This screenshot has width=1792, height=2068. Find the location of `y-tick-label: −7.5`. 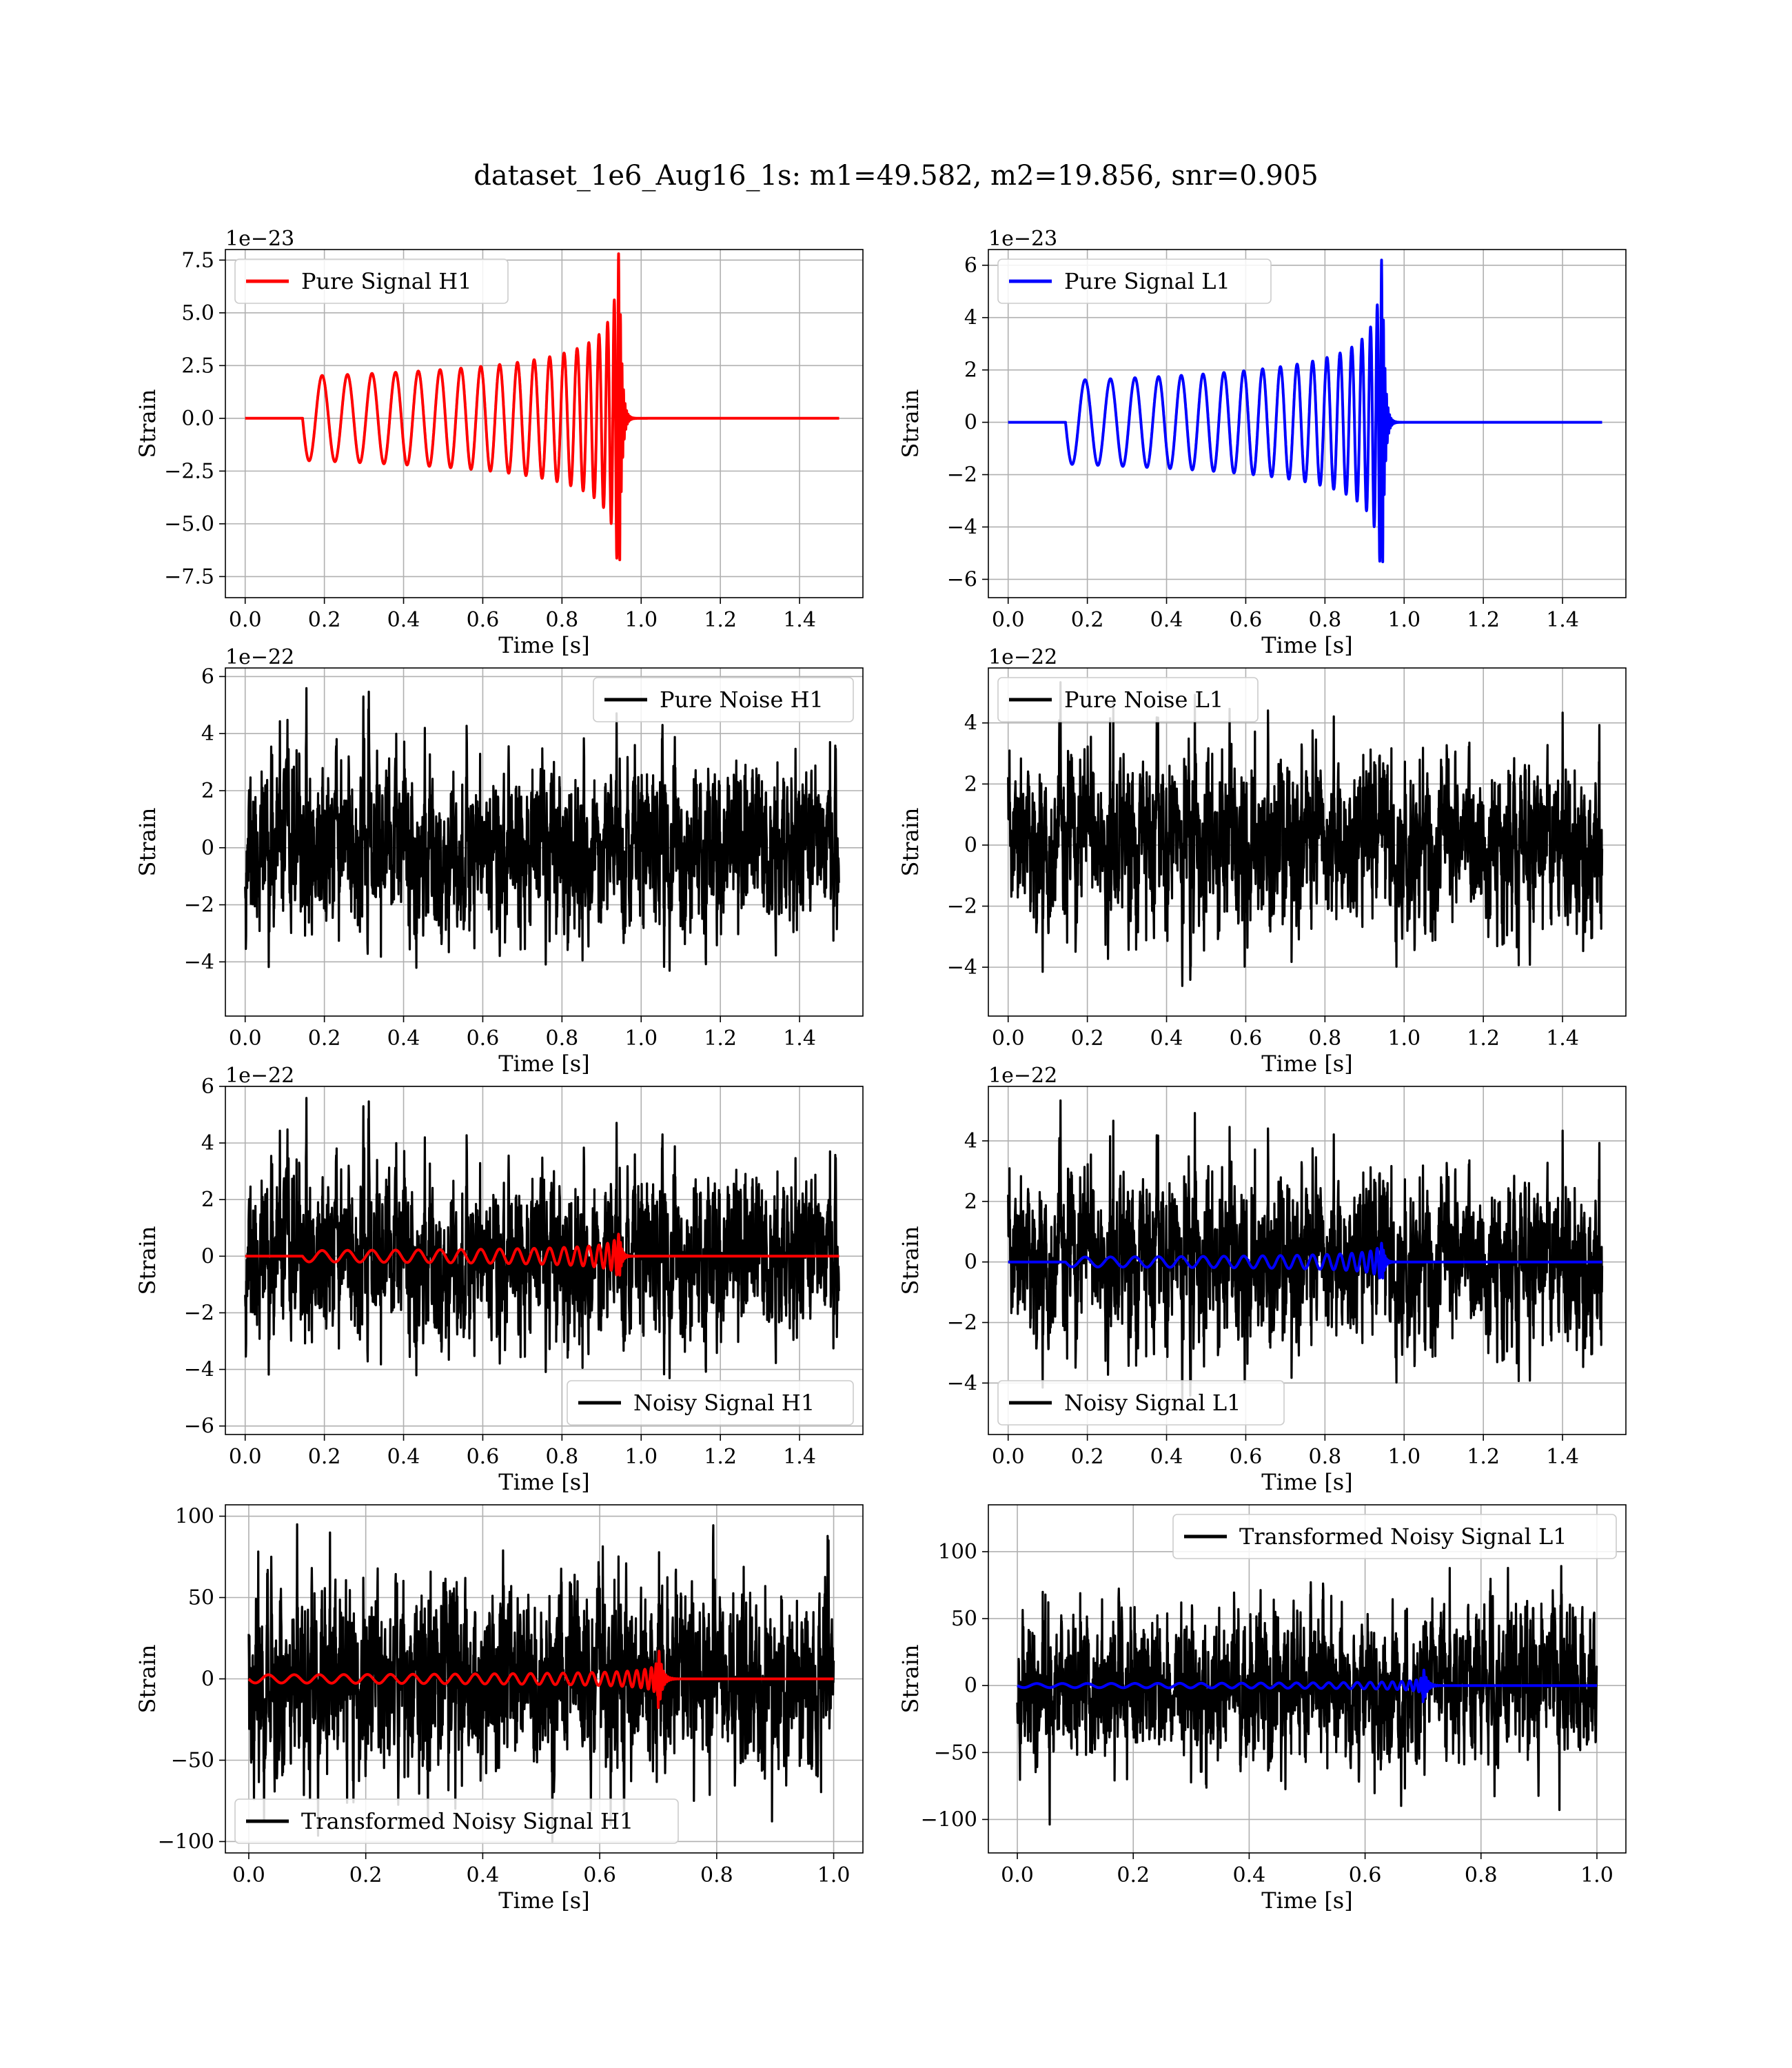

y-tick-label: −7.5 is located at coordinates (189, 577).